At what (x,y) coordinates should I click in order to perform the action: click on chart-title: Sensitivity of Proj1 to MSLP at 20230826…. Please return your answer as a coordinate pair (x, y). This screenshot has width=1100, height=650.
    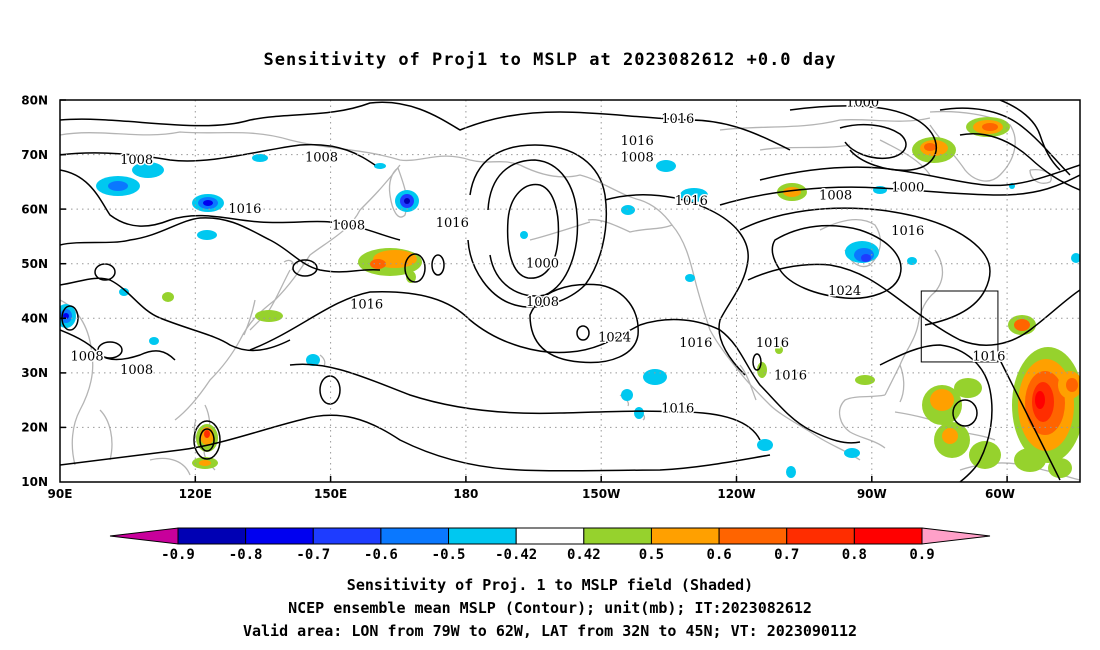
    Looking at the image, I should click on (550, 60).